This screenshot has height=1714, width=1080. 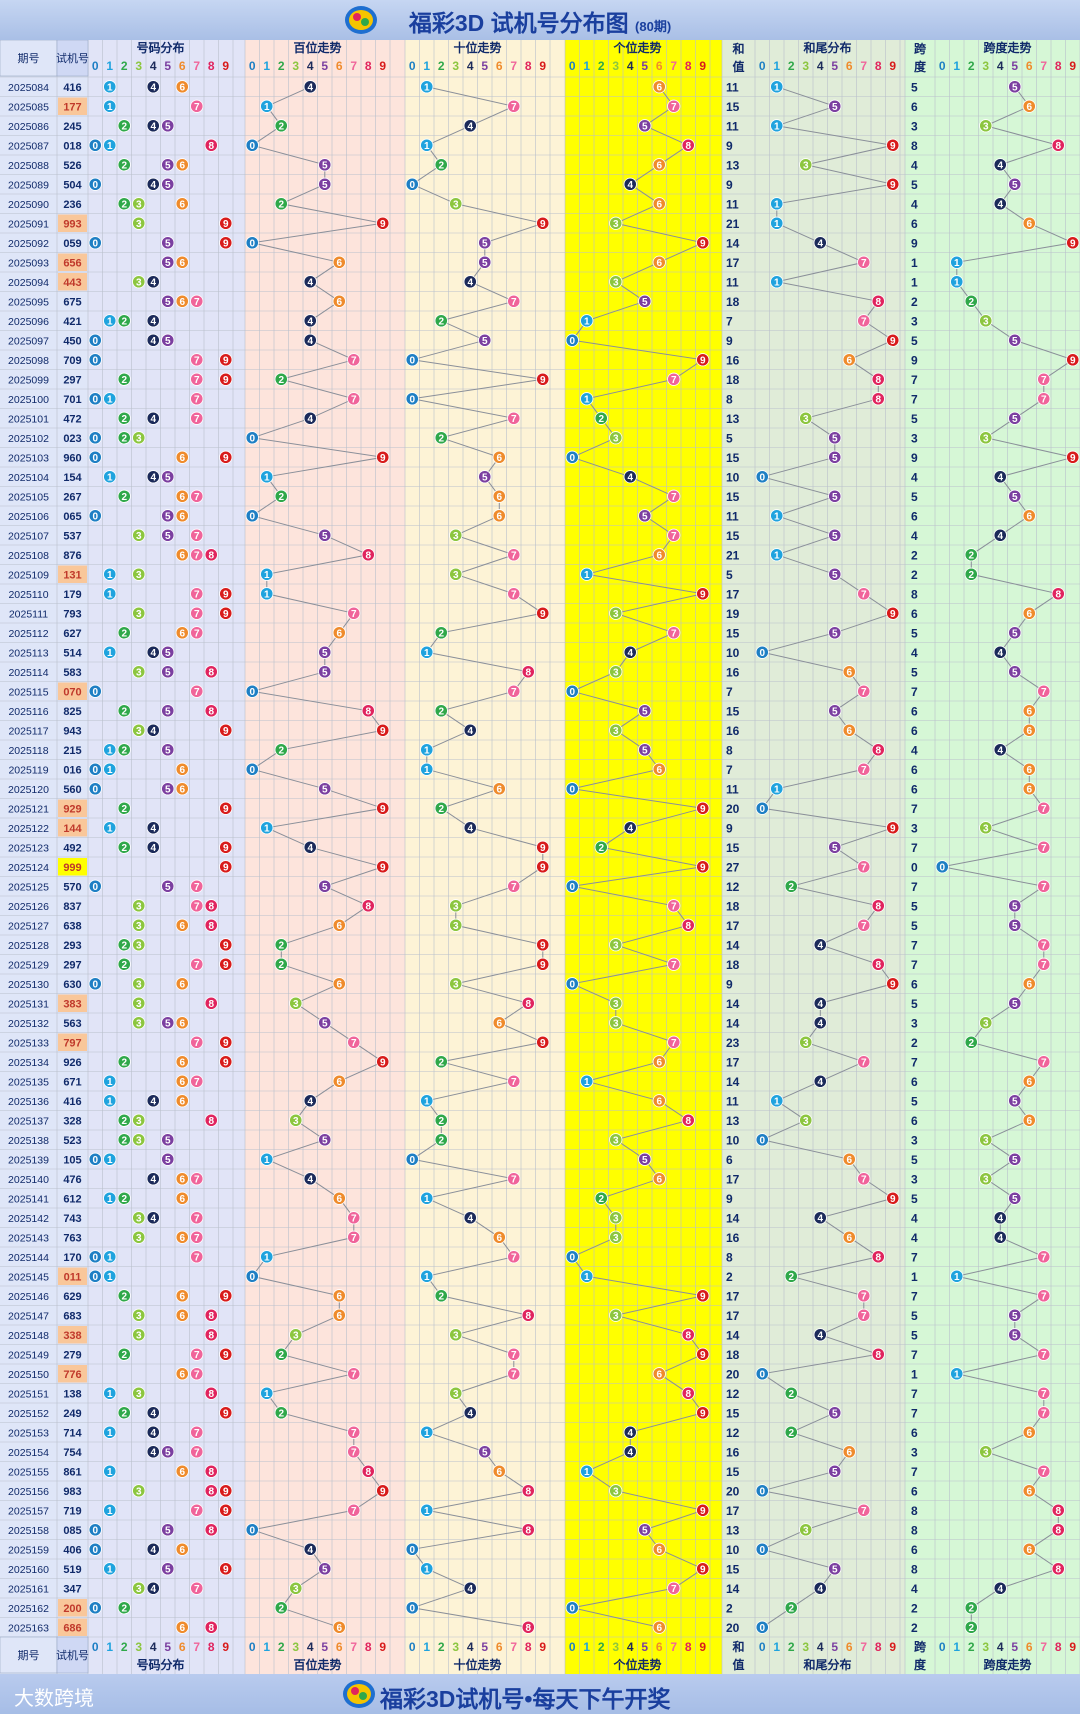 What do you see at coordinates (168, 244) in the screenshot?
I see `distribution-ball-label: 5` at bounding box center [168, 244].